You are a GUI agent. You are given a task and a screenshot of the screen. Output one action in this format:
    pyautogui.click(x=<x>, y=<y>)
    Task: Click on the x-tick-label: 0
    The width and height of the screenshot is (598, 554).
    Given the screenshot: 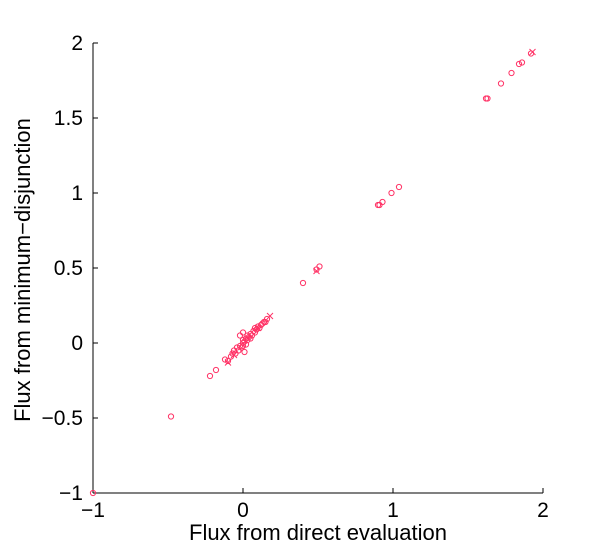 What is the action you would take?
    pyautogui.click(x=243, y=510)
    